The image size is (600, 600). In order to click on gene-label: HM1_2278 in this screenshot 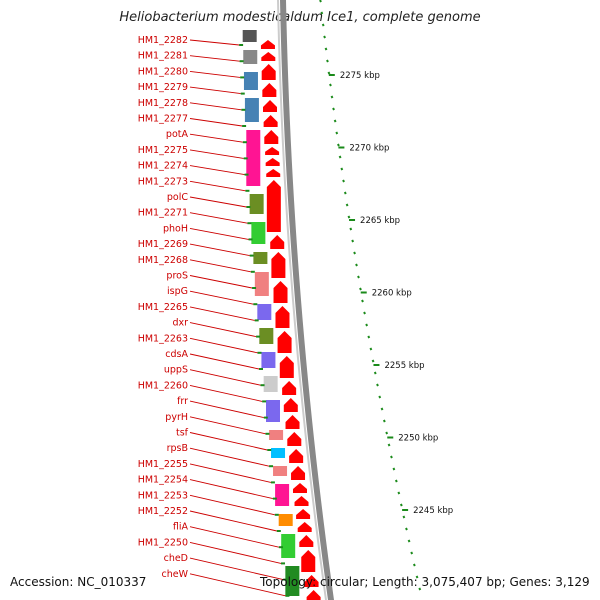, I will do `click(163, 103)`.